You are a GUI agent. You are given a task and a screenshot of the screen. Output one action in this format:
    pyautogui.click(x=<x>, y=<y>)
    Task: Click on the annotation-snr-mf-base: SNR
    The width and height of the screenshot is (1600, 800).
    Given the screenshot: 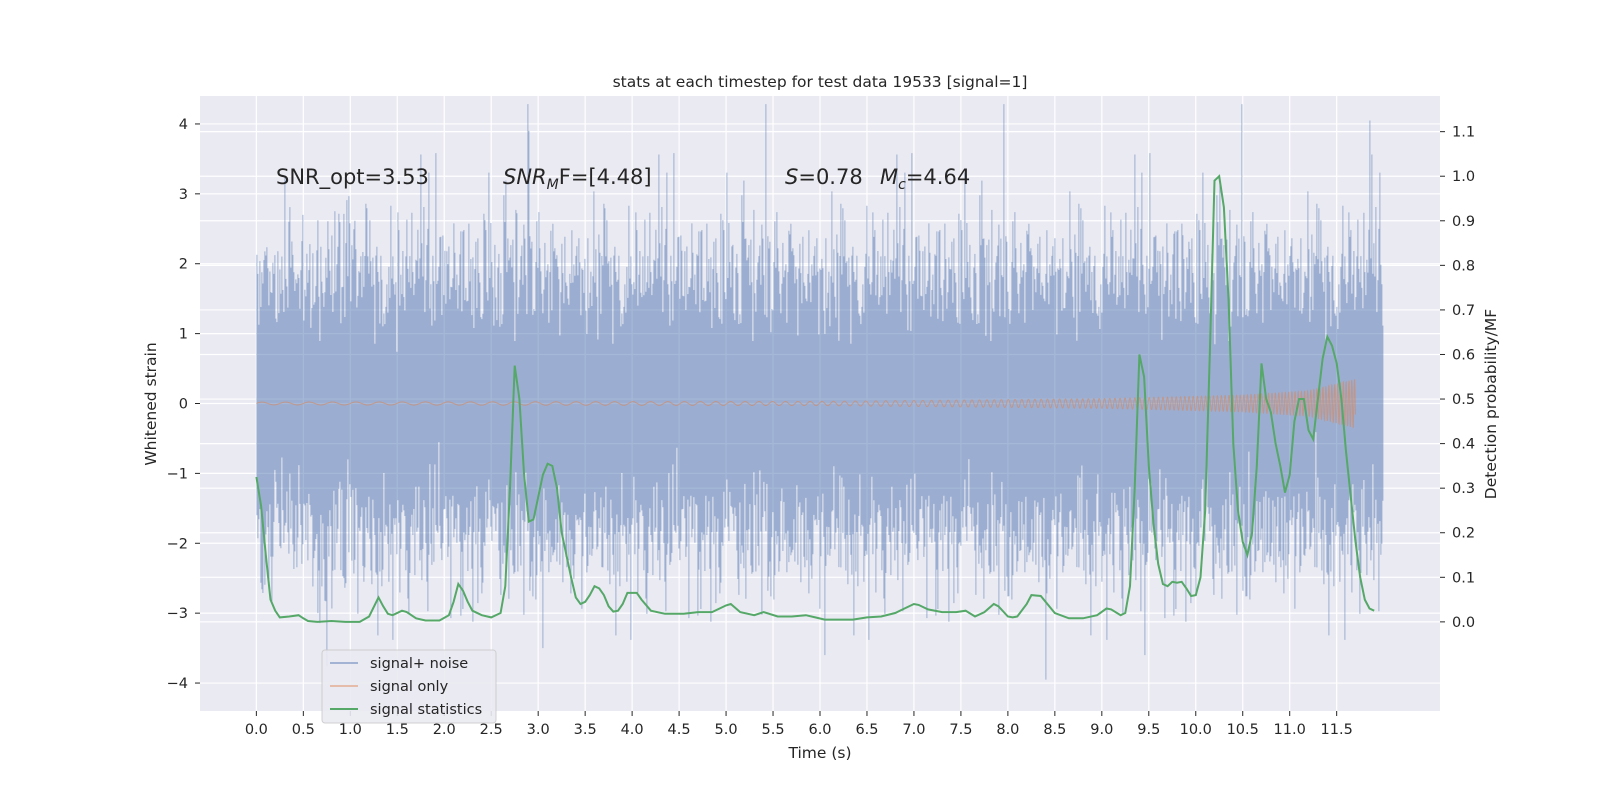 What is the action you would take?
    pyautogui.click(x=525, y=177)
    